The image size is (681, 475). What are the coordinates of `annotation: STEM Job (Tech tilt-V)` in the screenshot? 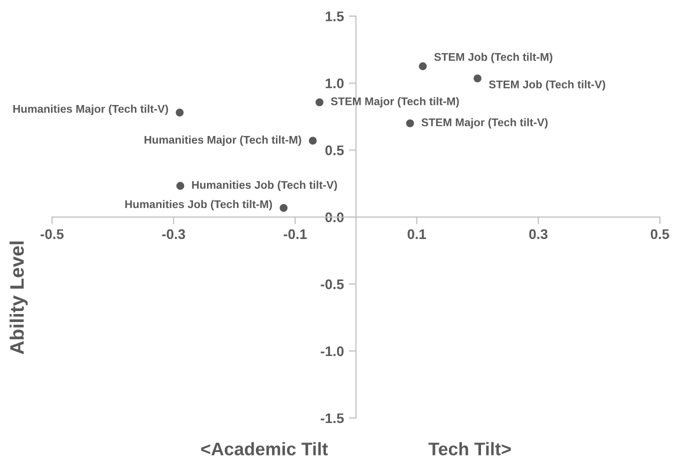 It's located at (547, 85).